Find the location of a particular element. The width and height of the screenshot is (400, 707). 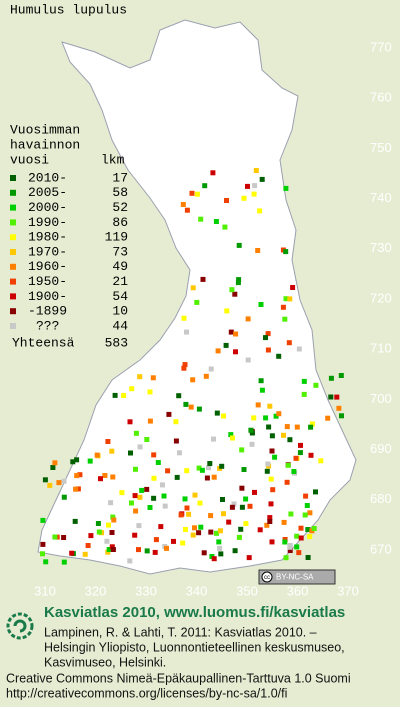

legend-count: 54 is located at coordinates (120, 296).